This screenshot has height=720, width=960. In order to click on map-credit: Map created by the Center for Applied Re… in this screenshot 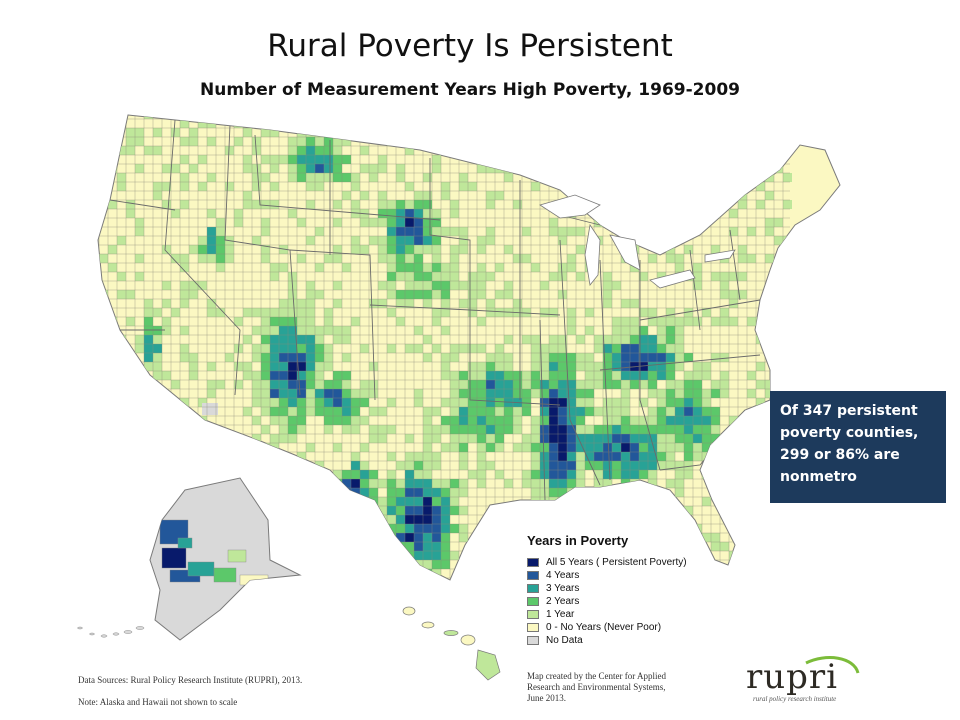, I will do `click(627, 687)`.